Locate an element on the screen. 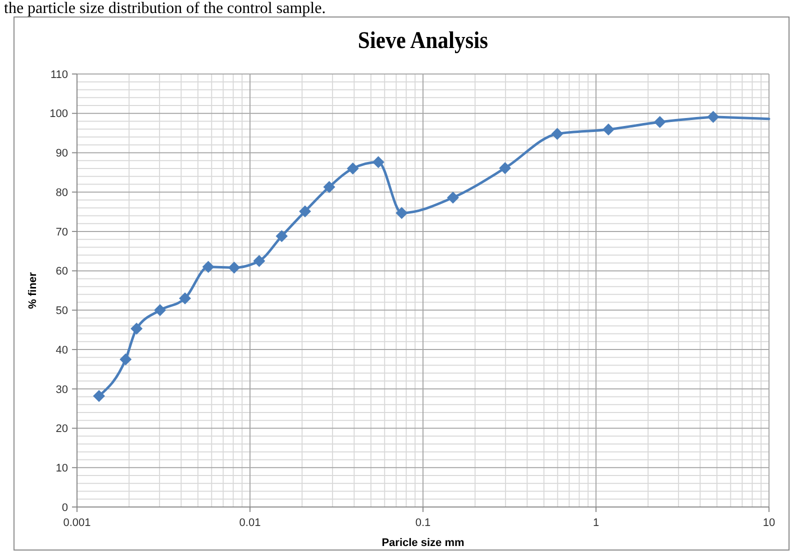 This screenshot has height=551, width=790. chart-title: Sieve Analysis is located at coordinates (423, 40).